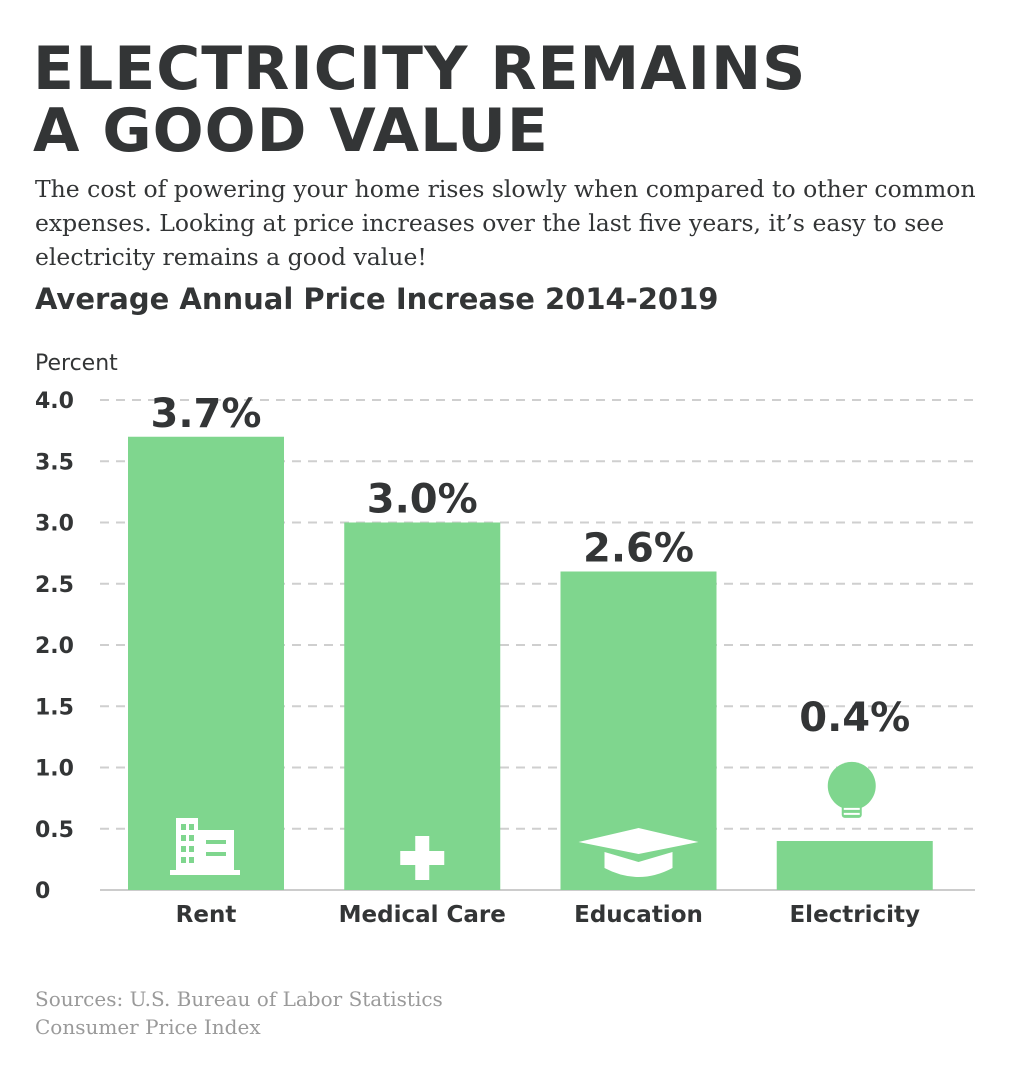 The width and height of the screenshot is (1025, 1080). Describe the element at coordinates (206, 663) in the screenshot. I see `bar-rent` at that location.